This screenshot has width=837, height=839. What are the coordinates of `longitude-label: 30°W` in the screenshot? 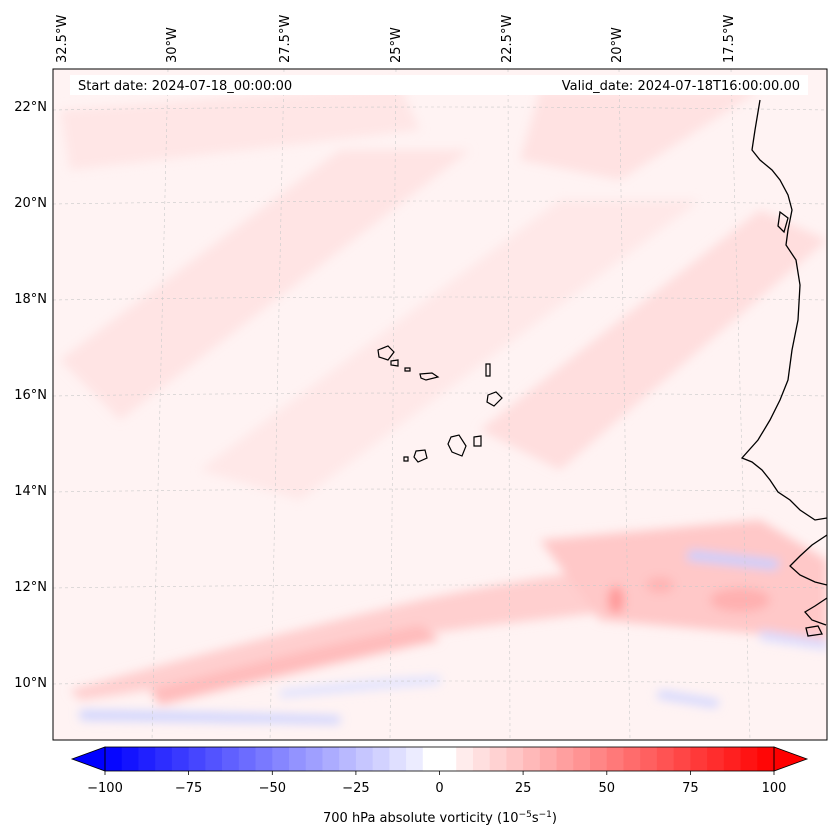 It's located at (172, 45).